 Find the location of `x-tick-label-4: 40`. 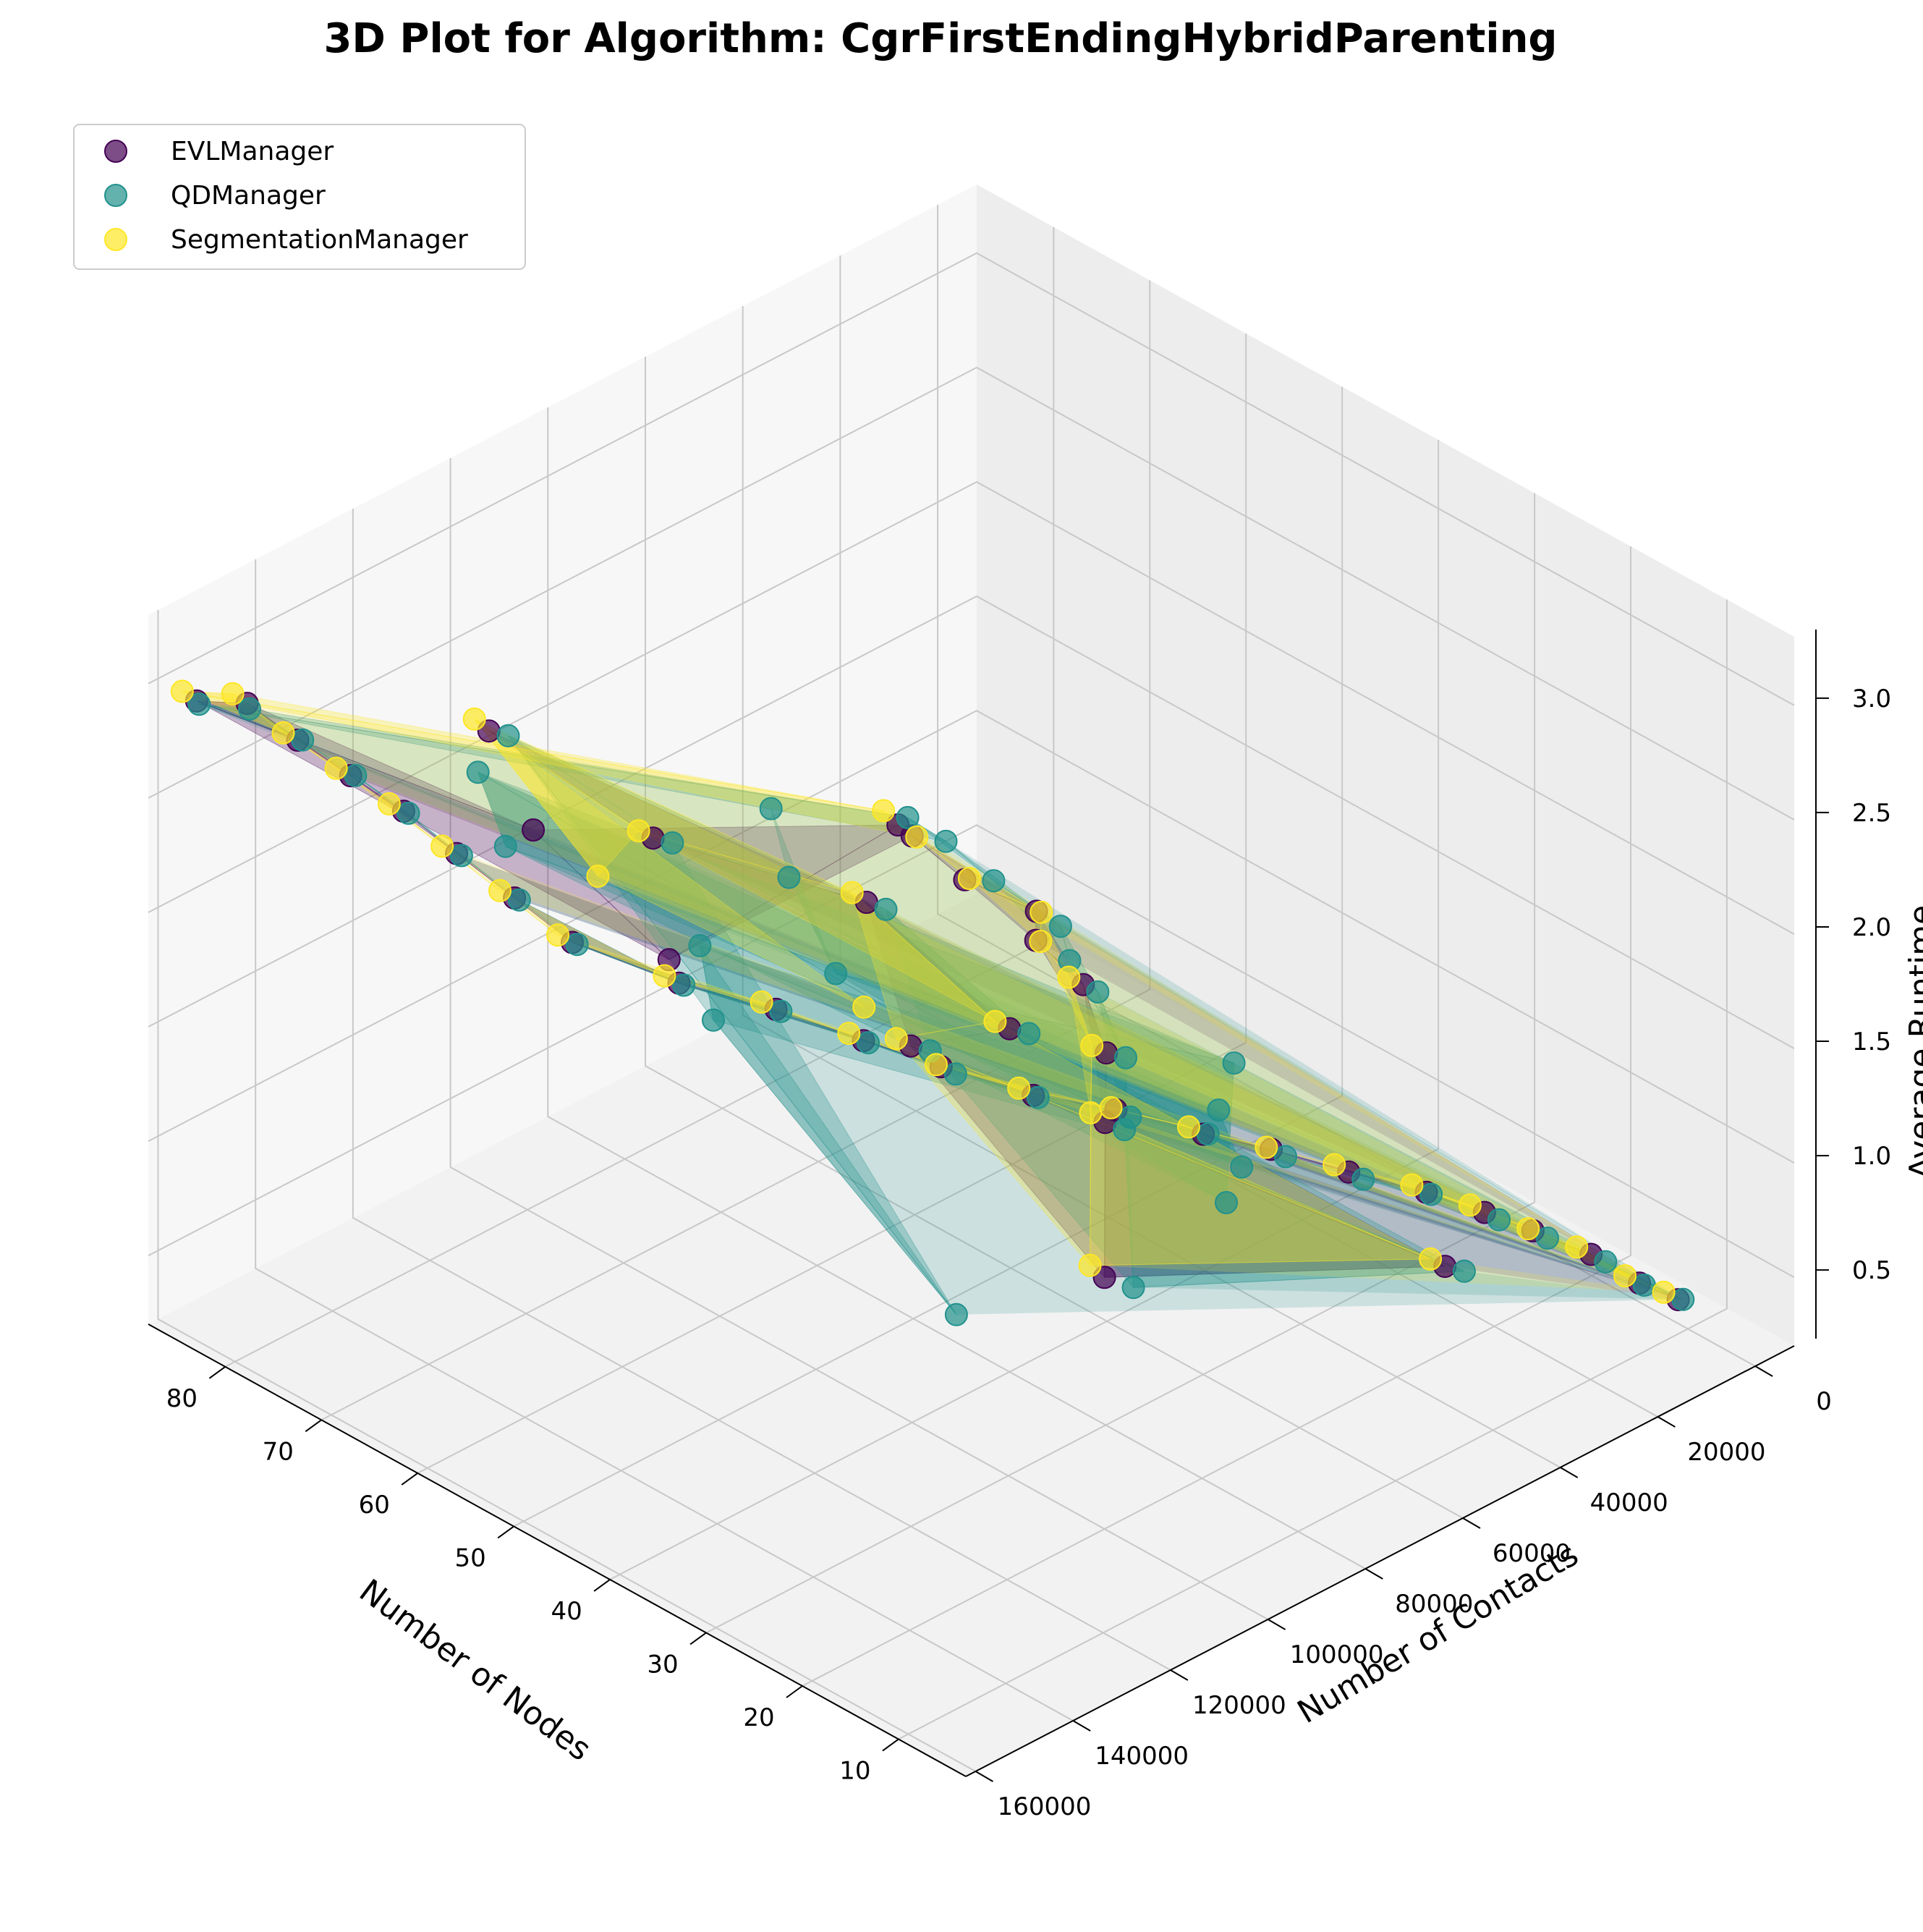

x-tick-label-4: 40 is located at coordinates (566, 1611).